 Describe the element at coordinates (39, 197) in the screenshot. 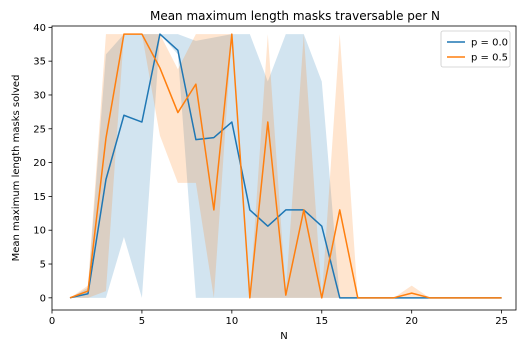

I see `y-tick-label: 15` at that location.